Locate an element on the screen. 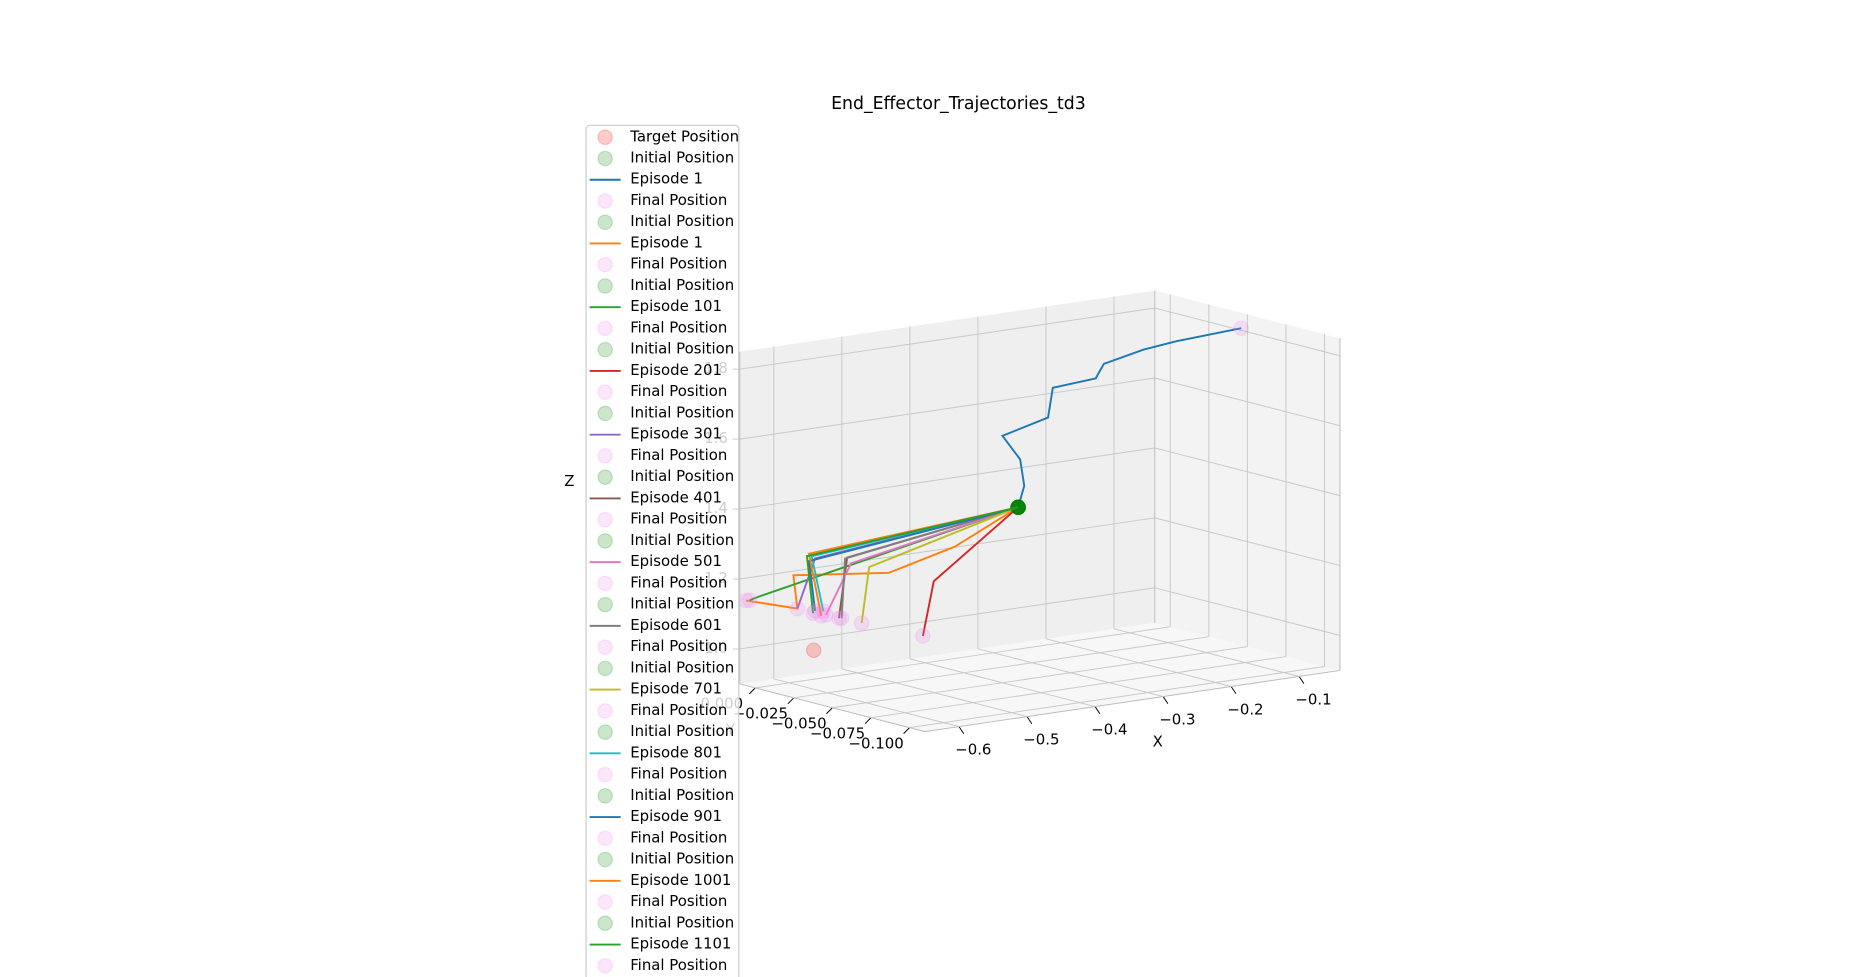 The image size is (1850, 977). legend-label: Episode 901 is located at coordinates (676, 816).